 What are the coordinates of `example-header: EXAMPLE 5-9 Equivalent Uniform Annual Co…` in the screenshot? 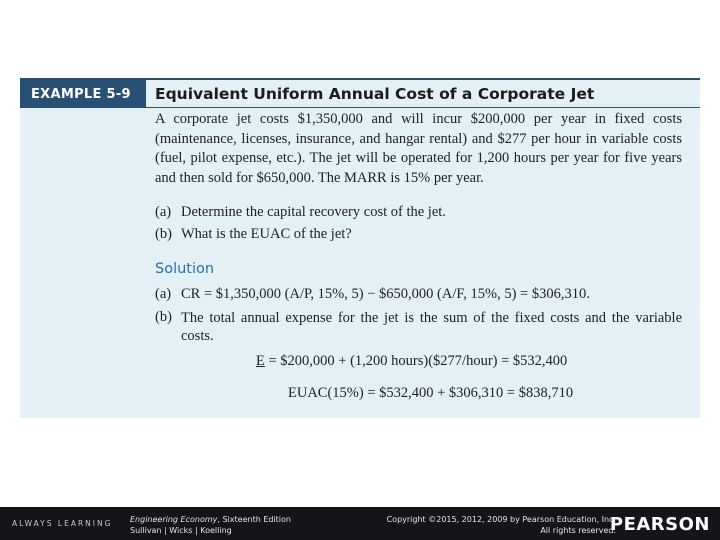 It's located at (360, 93).